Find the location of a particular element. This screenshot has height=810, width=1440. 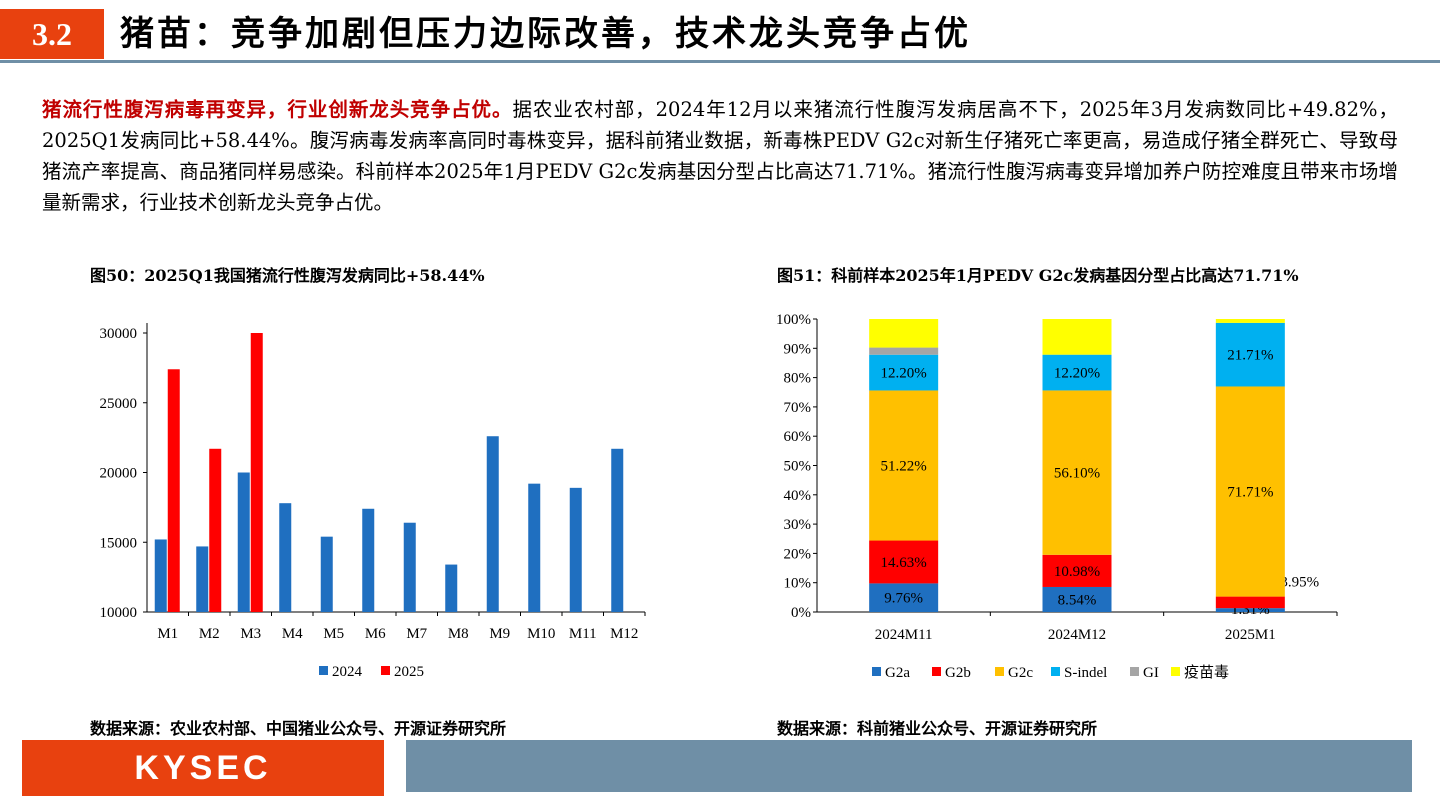

legend-label-G2c: G2c is located at coordinates (1020, 673).